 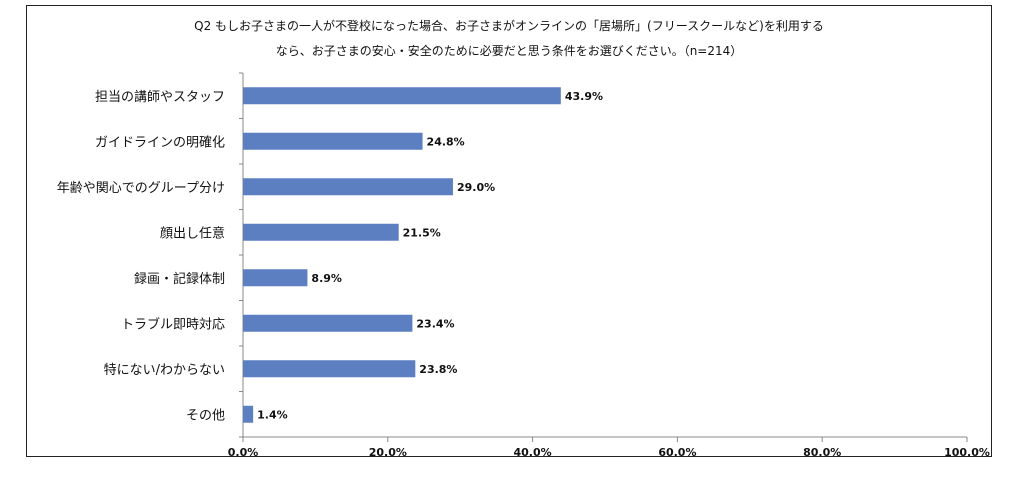 What do you see at coordinates (435, 323) in the screenshot?
I see `data-label: 23.4%` at bounding box center [435, 323].